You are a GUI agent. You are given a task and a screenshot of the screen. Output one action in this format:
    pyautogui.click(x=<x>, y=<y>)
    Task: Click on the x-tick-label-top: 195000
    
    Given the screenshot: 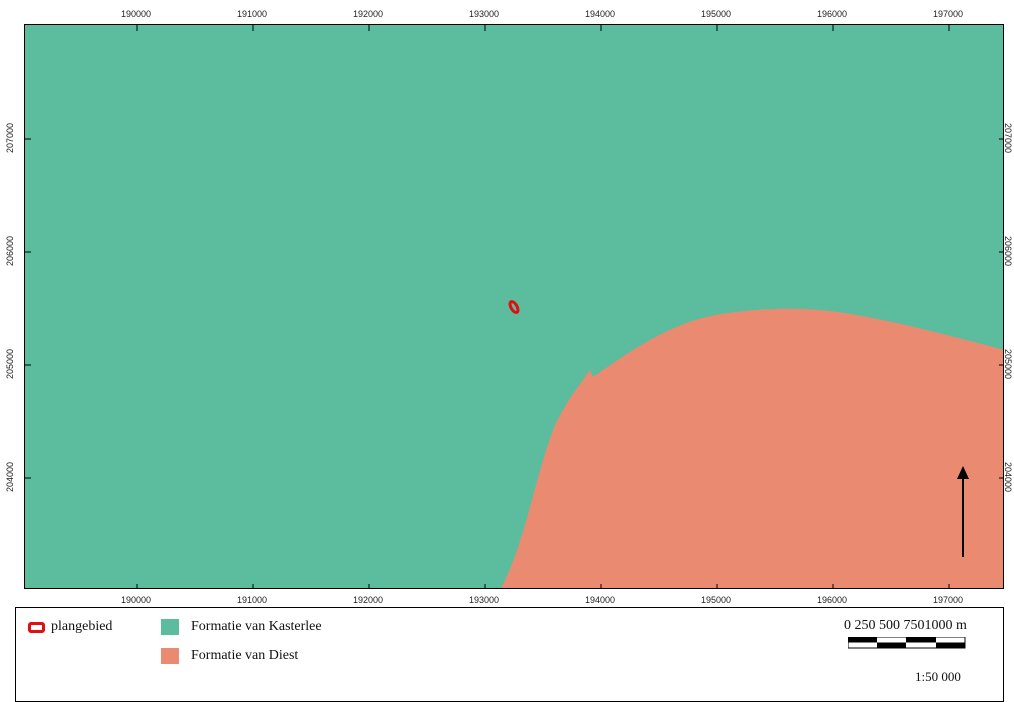 What is the action you would take?
    pyautogui.click(x=716, y=14)
    